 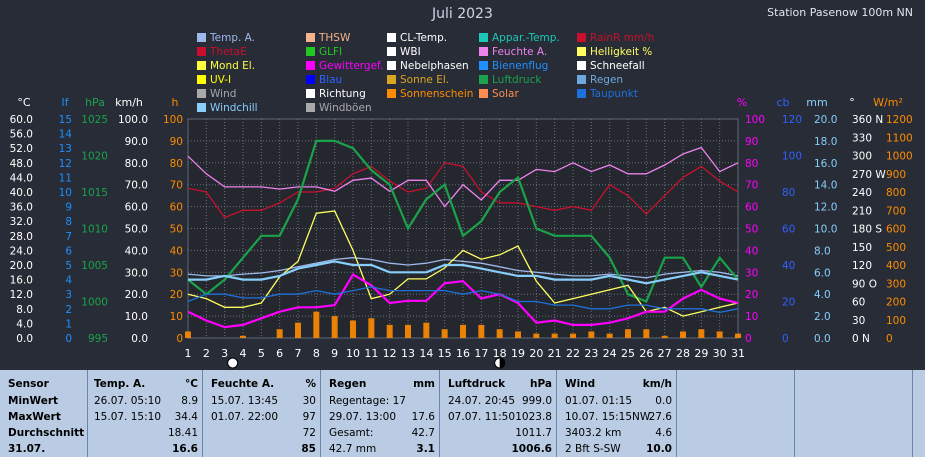 I want to click on legend-label: Regen, so click(x=607, y=80).